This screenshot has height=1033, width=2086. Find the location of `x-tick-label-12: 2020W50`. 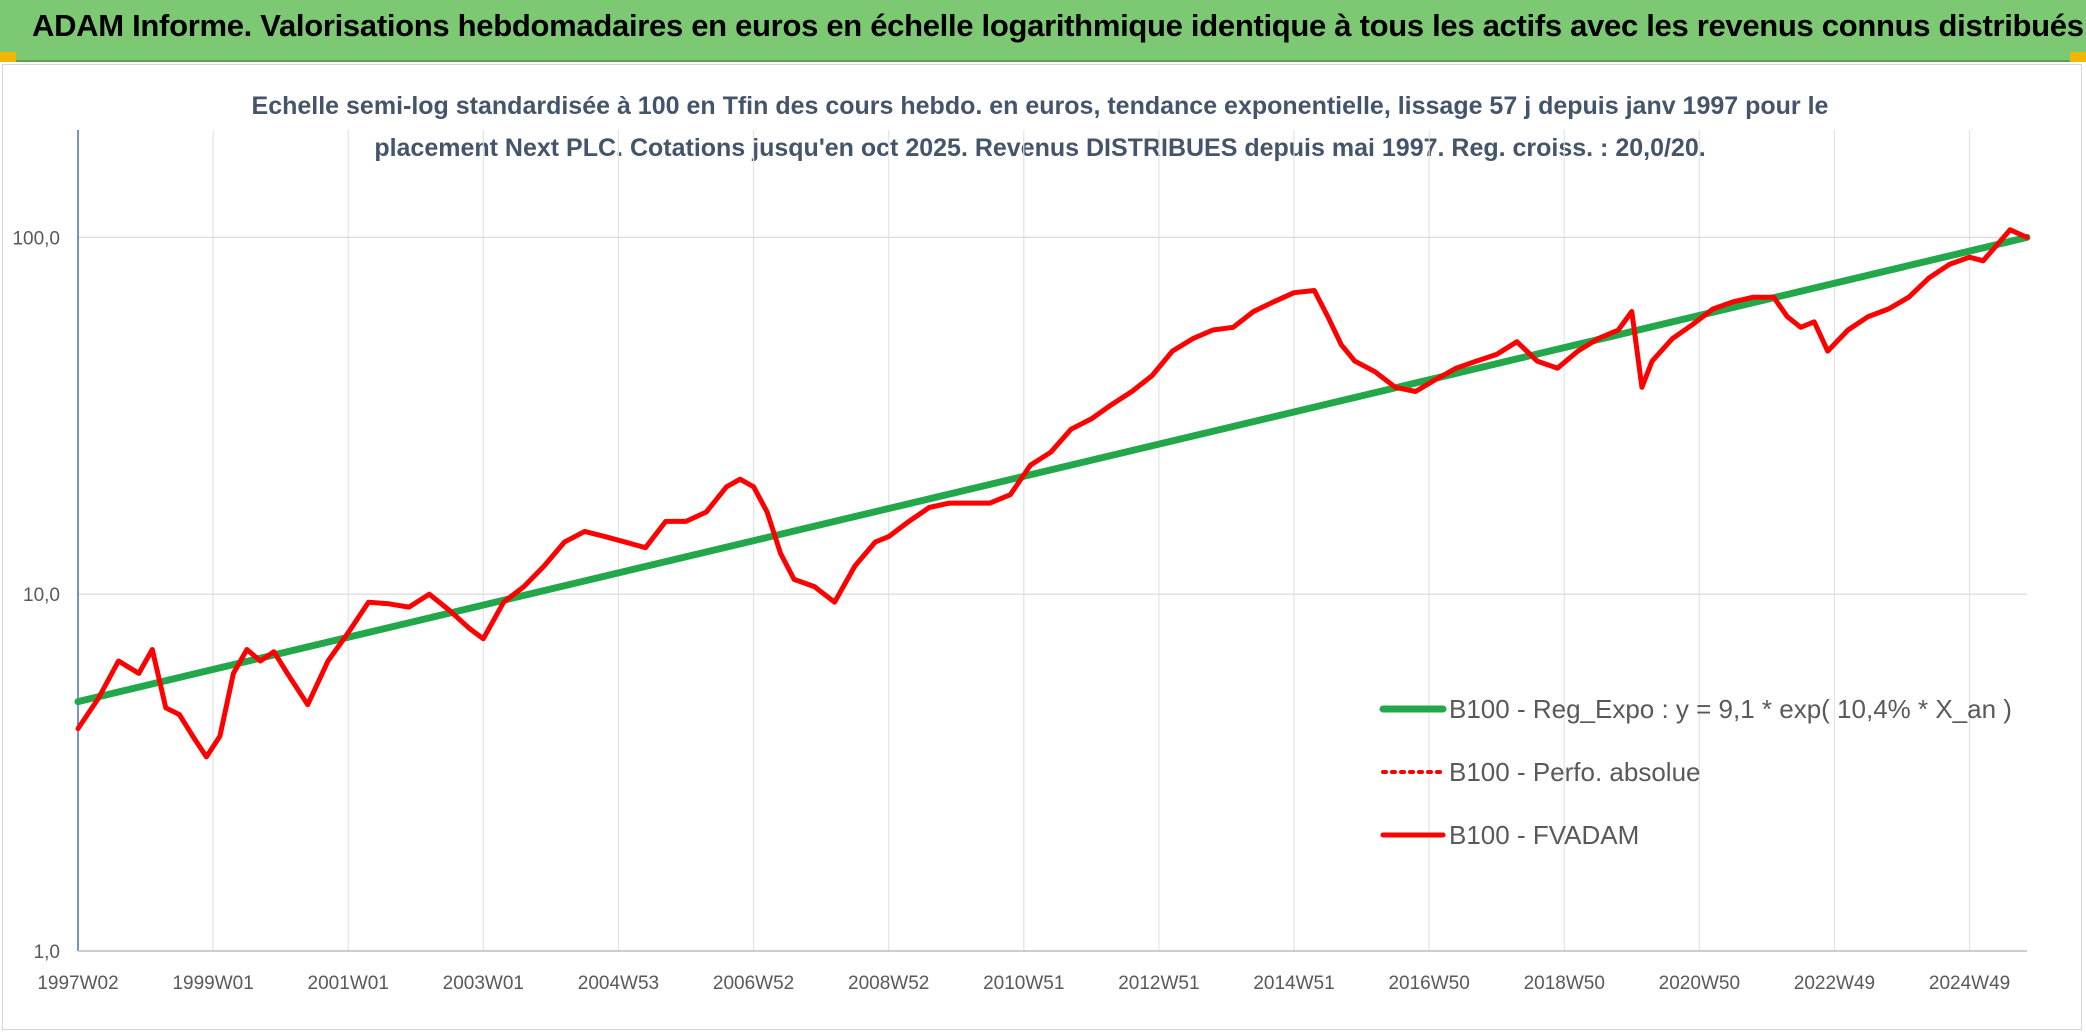

x-tick-label-12: 2020W50 is located at coordinates (1699, 983).